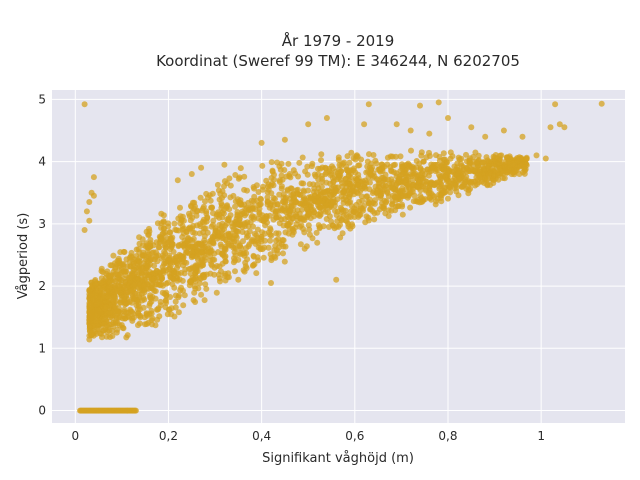  Describe the element at coordinates (541, 436) in the screenshot. I see `x-tick-label: 1` at that location.